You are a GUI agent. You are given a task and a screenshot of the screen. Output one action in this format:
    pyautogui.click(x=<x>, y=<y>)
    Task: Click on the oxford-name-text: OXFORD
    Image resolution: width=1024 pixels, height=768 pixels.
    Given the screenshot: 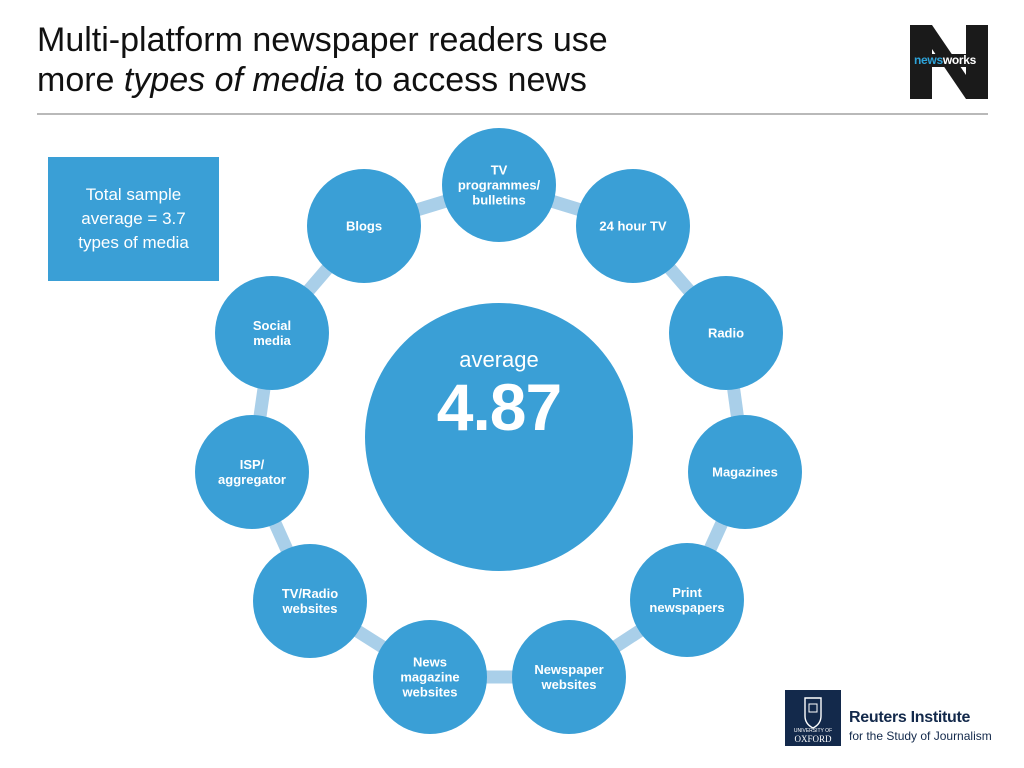 What is the action you would take?
    pyautogui.click(x=813, y=739)
    